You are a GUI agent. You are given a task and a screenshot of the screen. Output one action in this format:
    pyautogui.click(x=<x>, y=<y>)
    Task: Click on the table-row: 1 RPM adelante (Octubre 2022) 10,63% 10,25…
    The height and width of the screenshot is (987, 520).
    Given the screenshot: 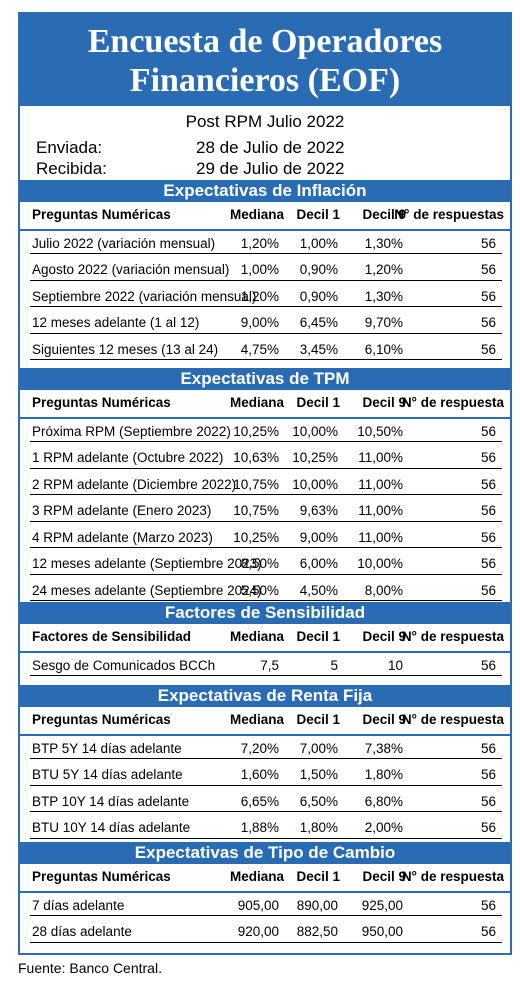 What is the action you would take?
    pyautogui.click(x=265, y=458)
    